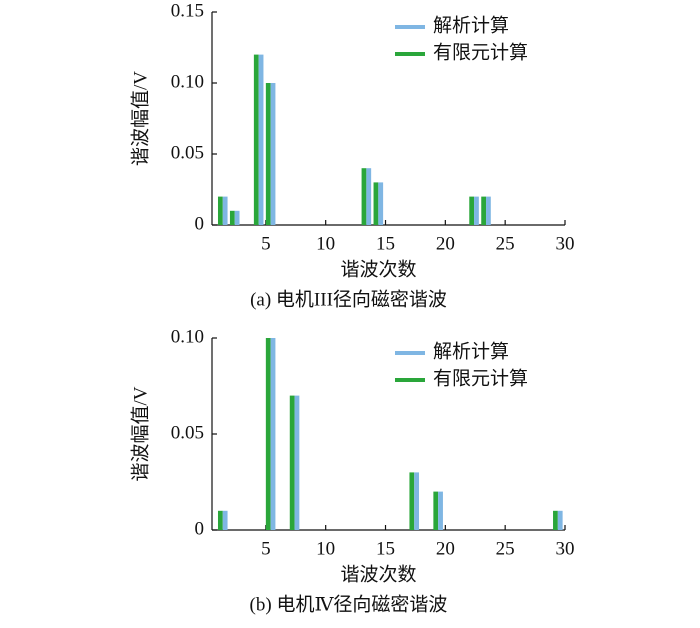  Describe the element at coordinates (349, 604) in the screenshot. I see `caption: (b) 电机Ⅳ径向磁密谐波` at that location.